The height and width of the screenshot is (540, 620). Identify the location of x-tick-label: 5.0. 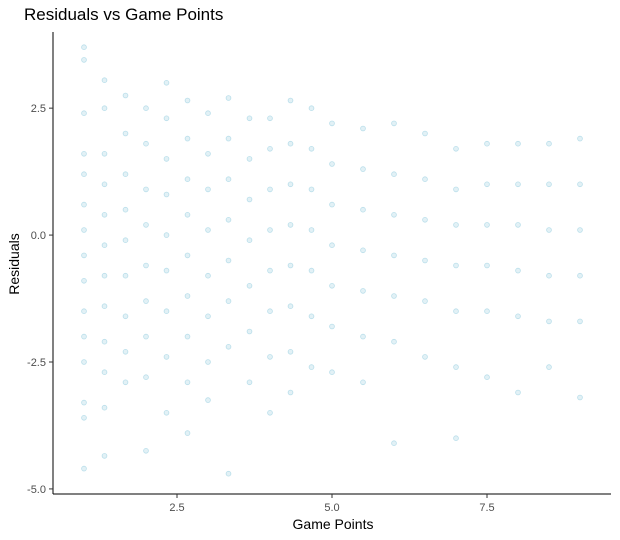
(331, 508).